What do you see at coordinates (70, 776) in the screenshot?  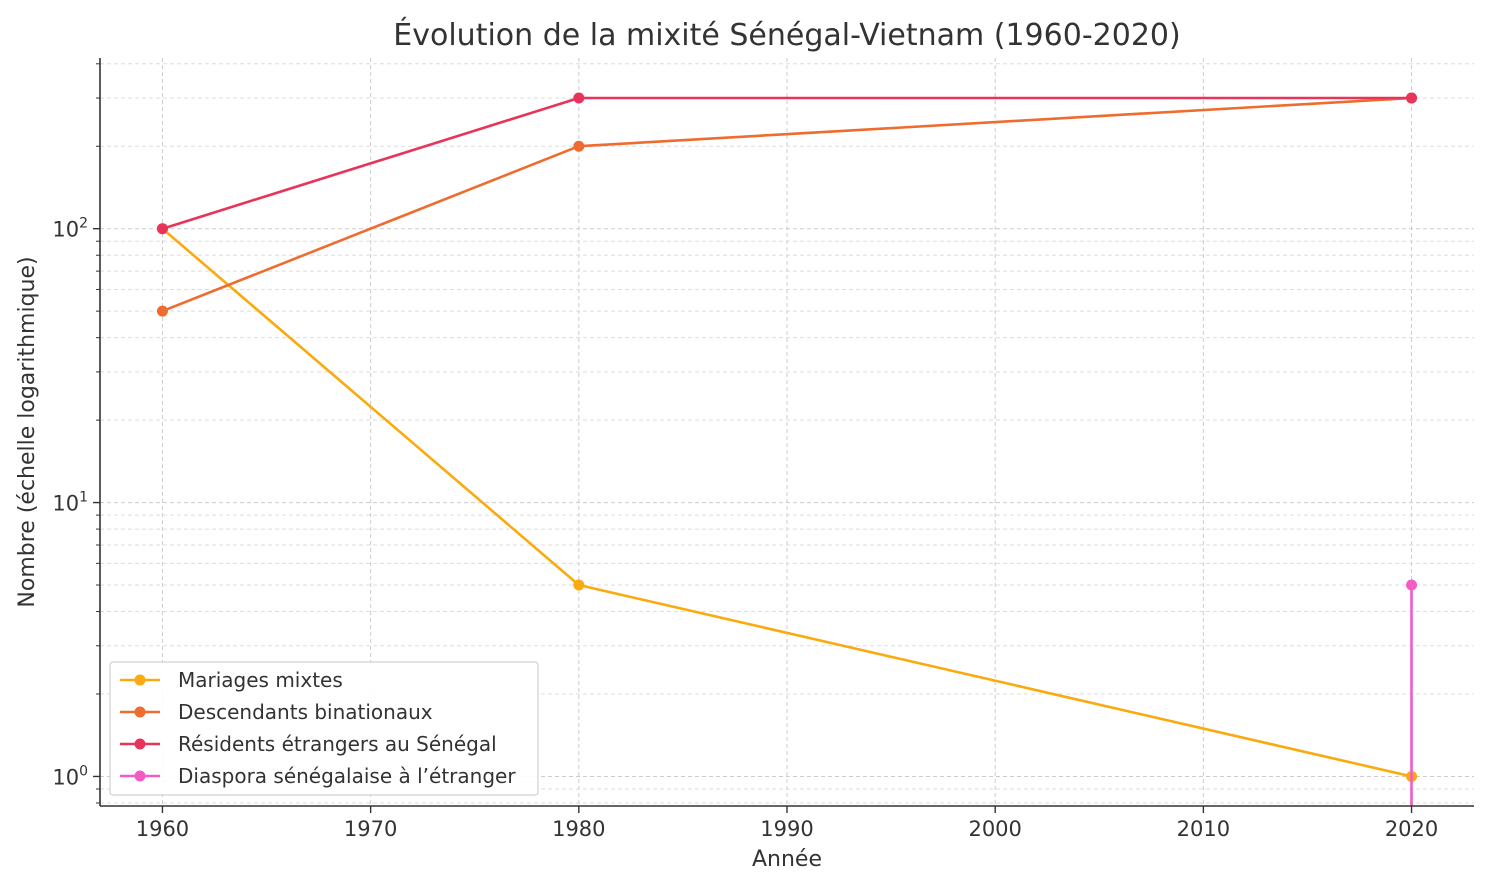 I see `y-tick-label: 10⁰` at bounding box center [70, 776].